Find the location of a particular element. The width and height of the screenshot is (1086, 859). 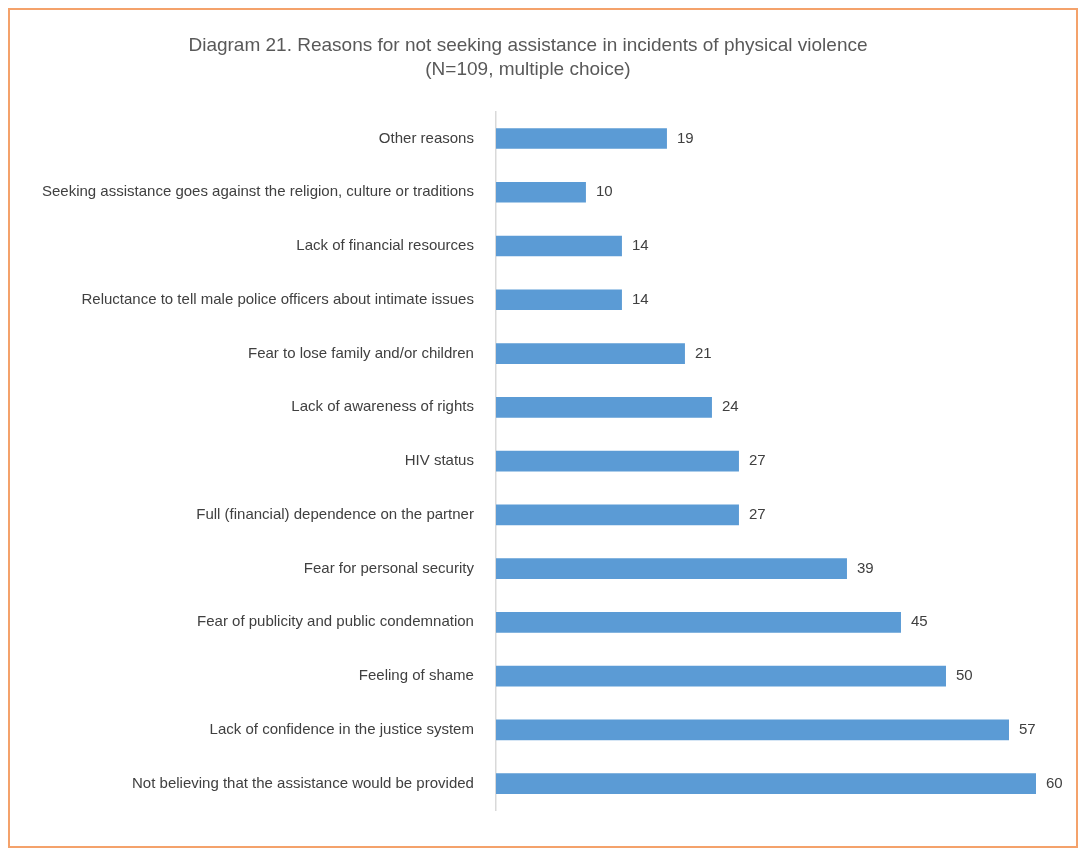

data-label: 60 is located at coordinates (1054, 782).